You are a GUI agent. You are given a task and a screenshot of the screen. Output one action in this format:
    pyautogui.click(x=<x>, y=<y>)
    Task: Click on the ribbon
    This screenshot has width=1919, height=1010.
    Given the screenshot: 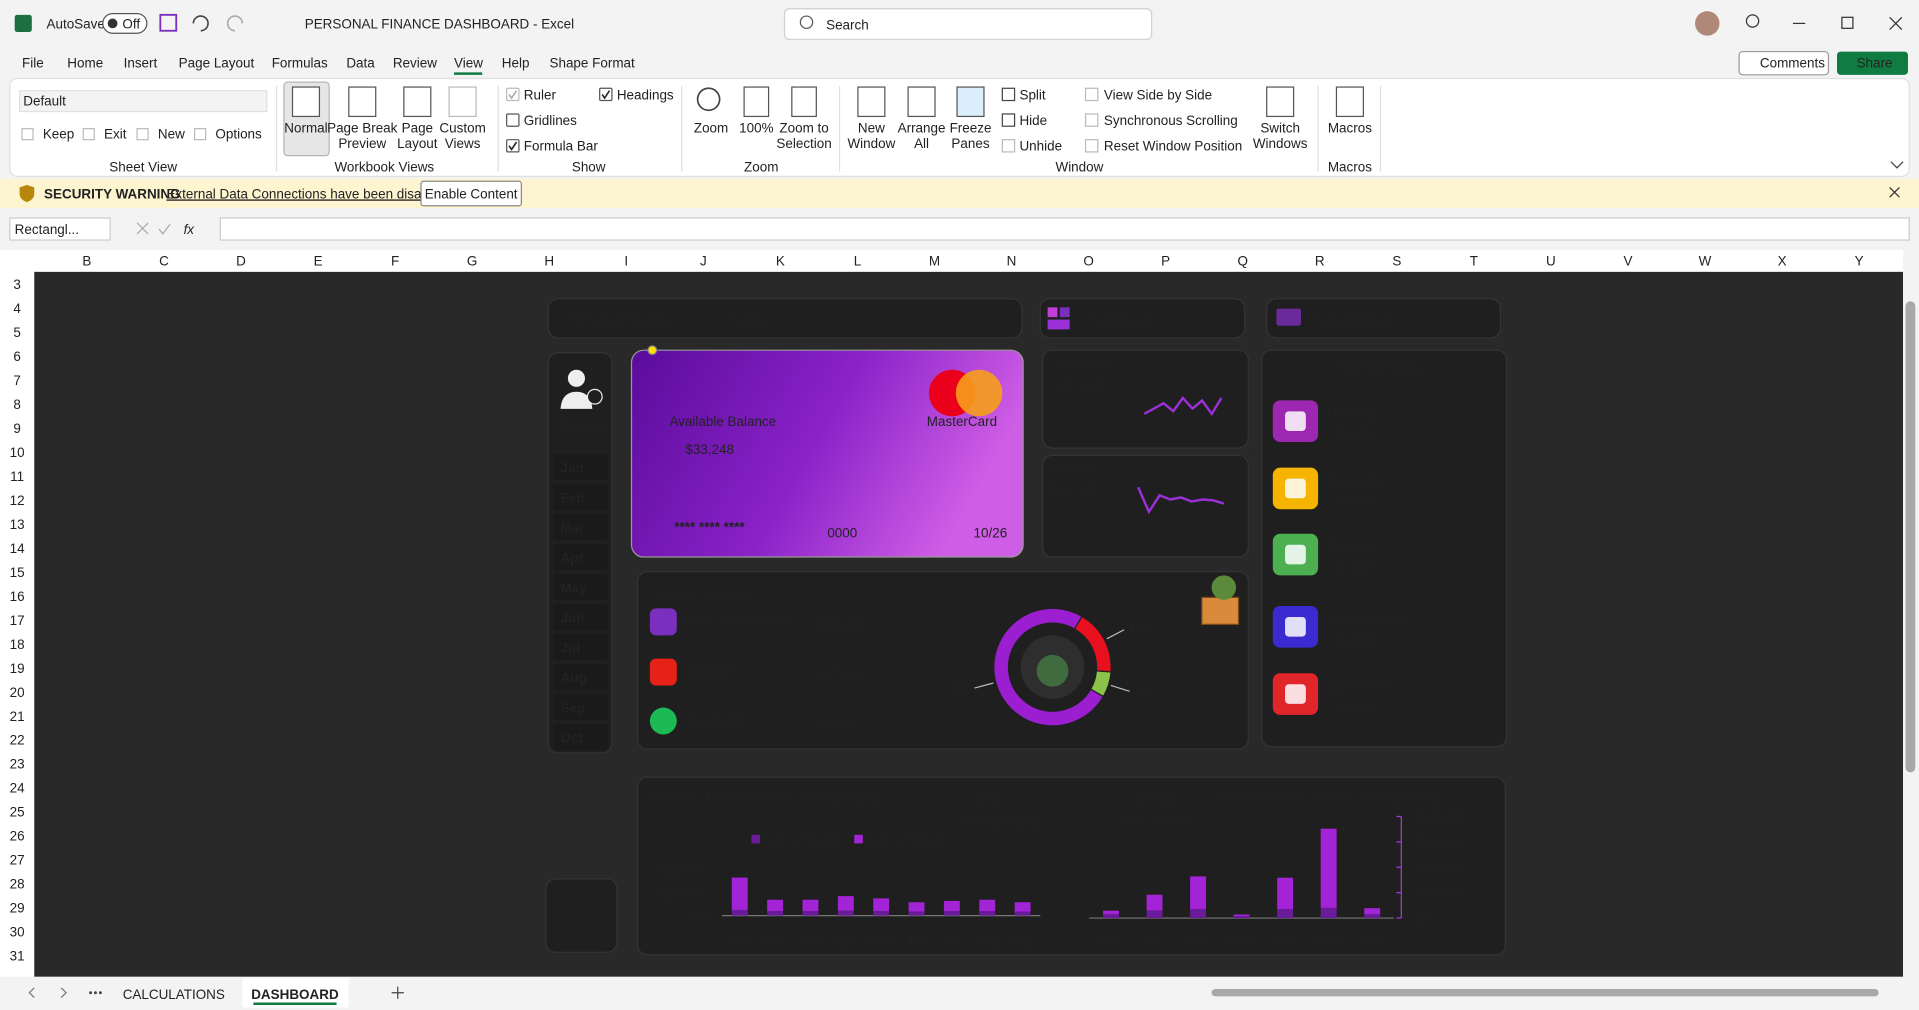 What is the action you would take?
    pyautogui.click(x=959, y=127)
    